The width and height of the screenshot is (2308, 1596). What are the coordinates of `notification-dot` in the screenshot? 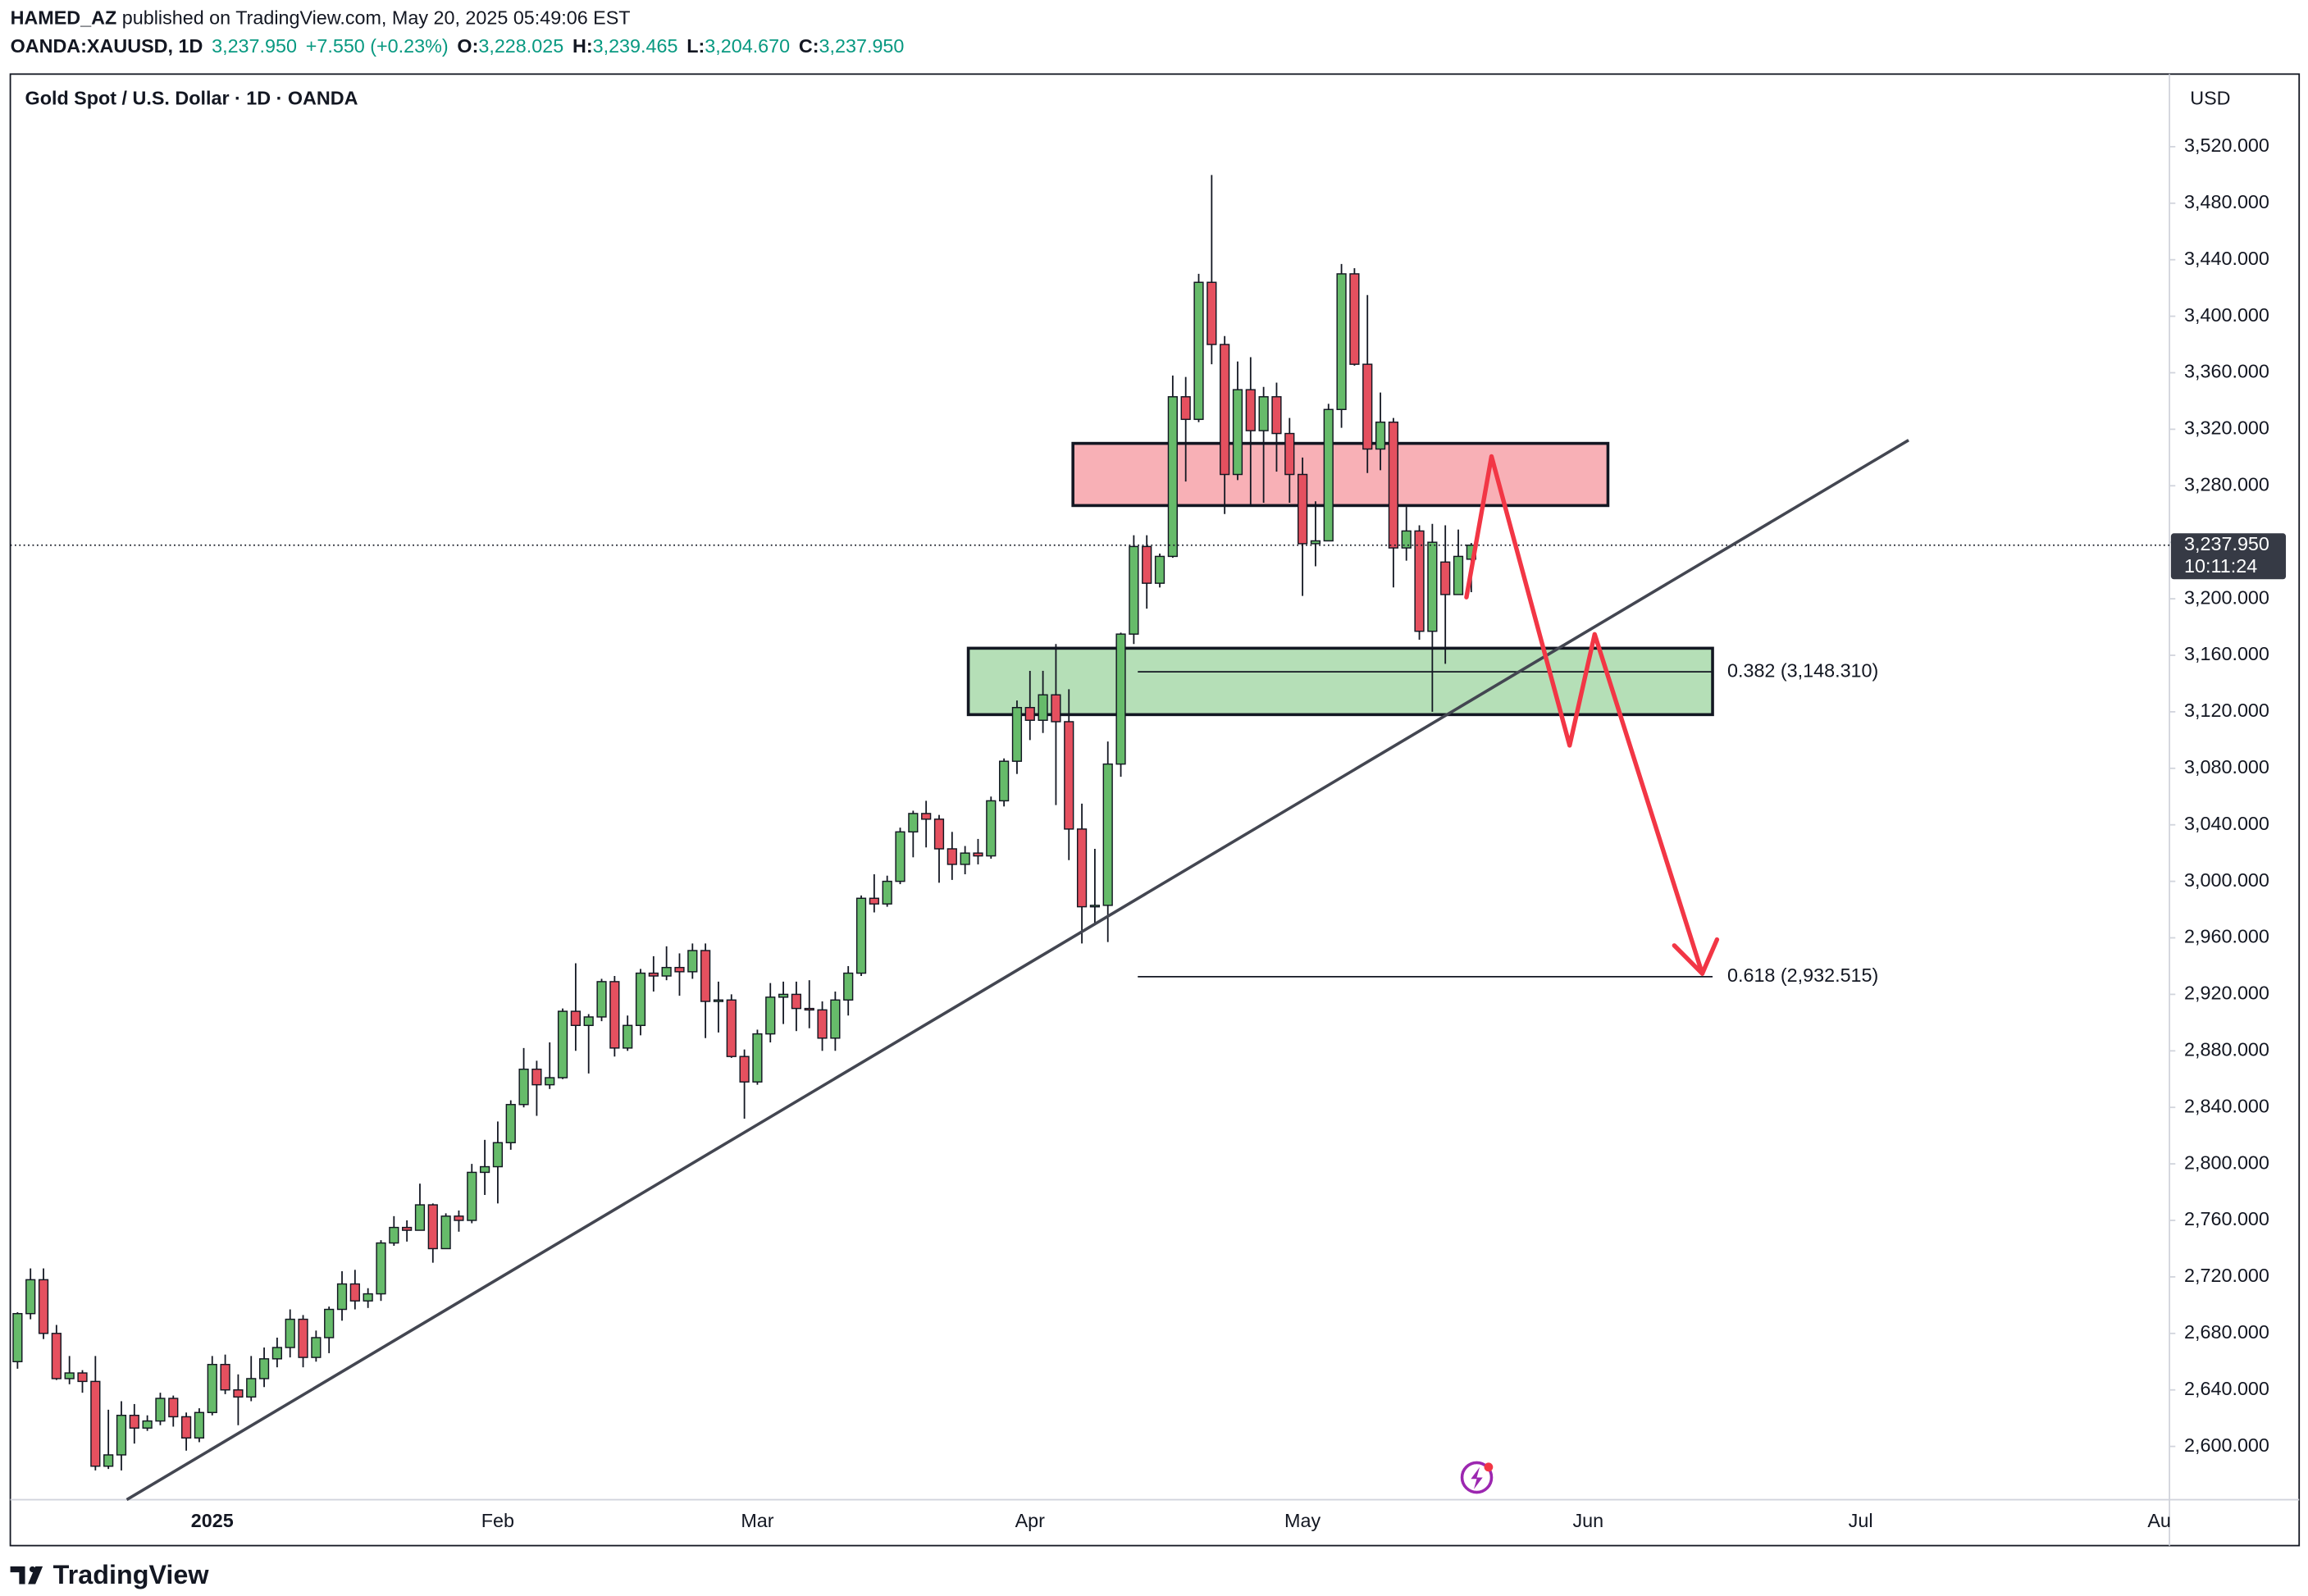 It's located at (1489, 1467).